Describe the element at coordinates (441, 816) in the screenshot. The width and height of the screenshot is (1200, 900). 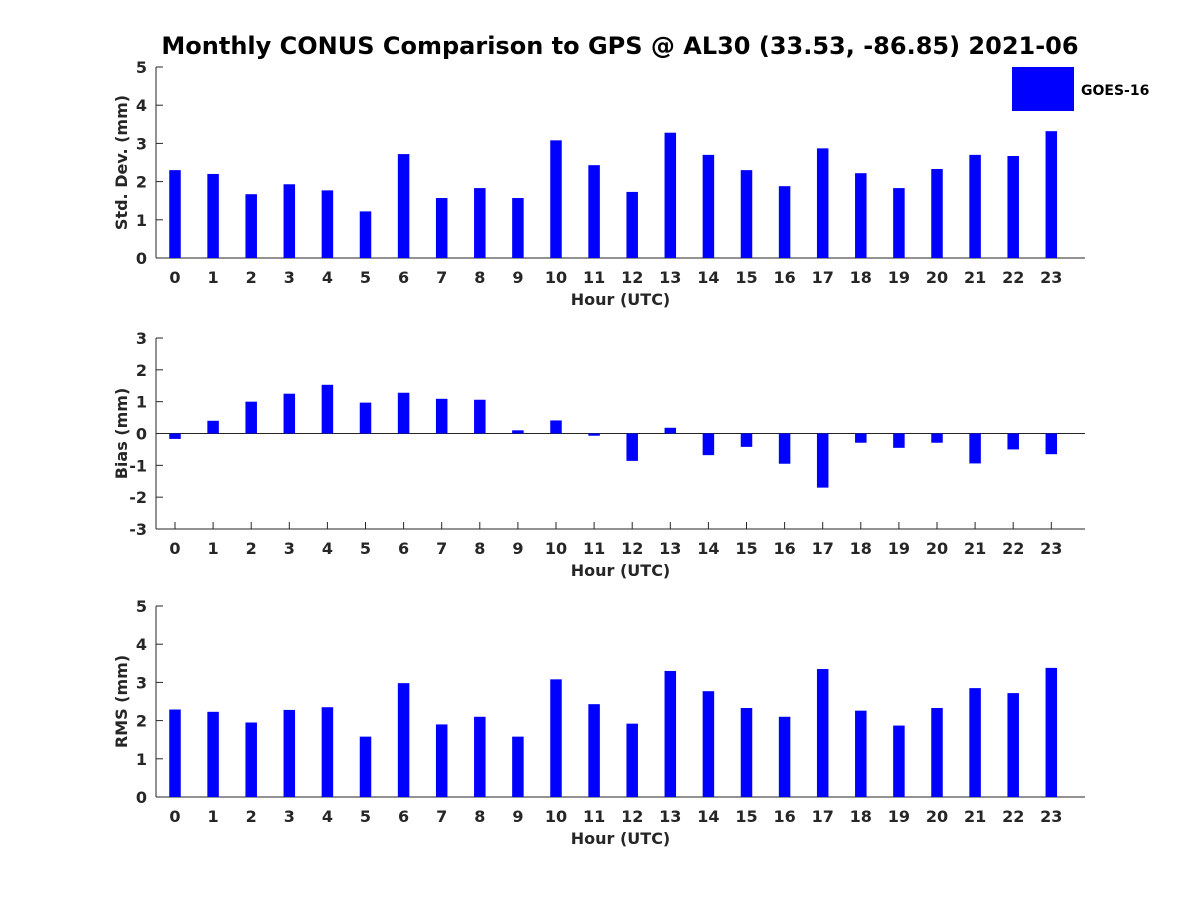
I see `x-tick-label: 7` at that location.